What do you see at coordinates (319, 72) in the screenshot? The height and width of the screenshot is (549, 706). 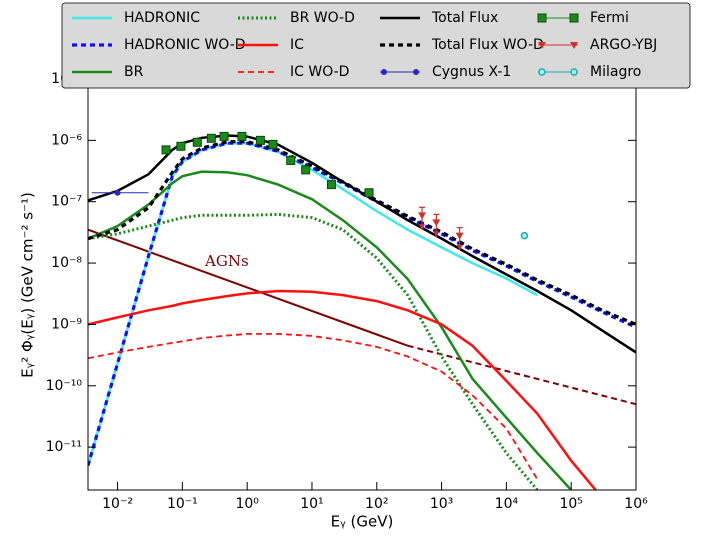 I see `legend-label: IC WO-D` at bounding box center [319, 72].